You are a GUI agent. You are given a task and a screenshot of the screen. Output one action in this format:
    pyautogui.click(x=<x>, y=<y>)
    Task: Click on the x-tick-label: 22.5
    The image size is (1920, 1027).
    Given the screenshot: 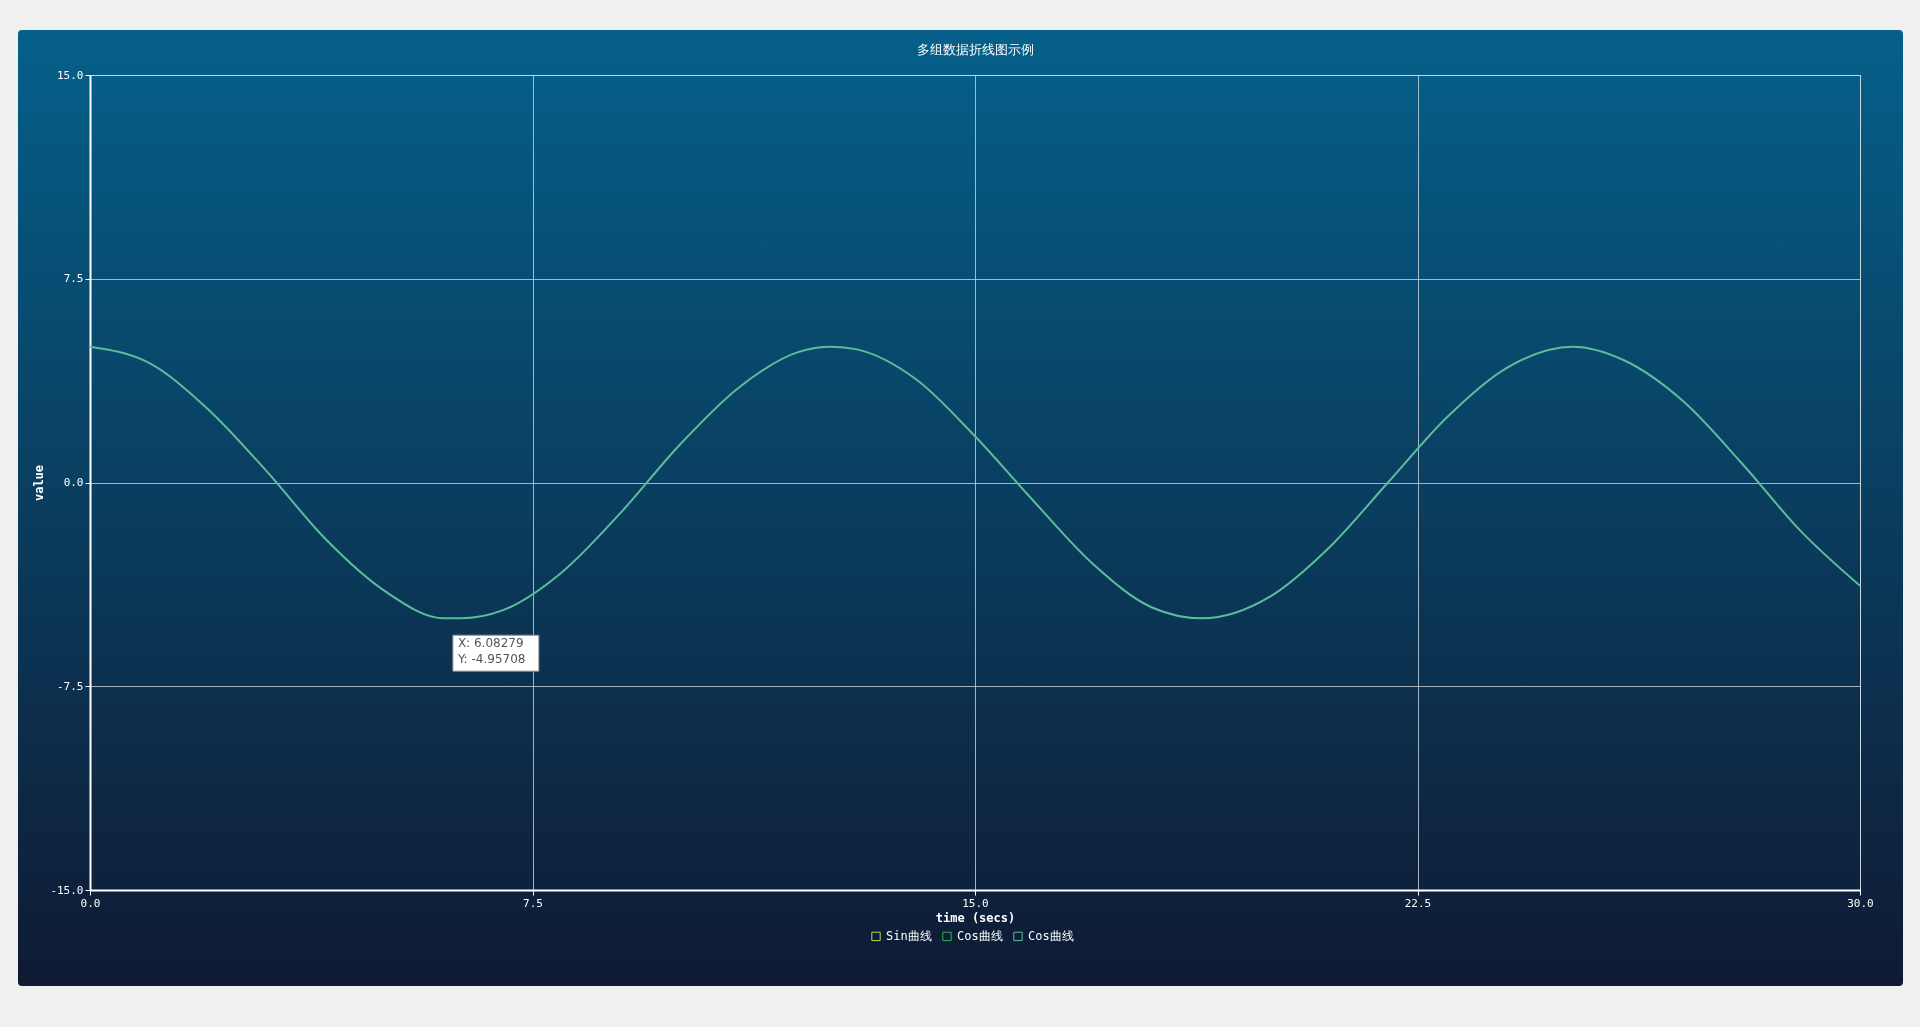 What is the action you would take?
    pyautogui.click(x=1418, y=903)
    